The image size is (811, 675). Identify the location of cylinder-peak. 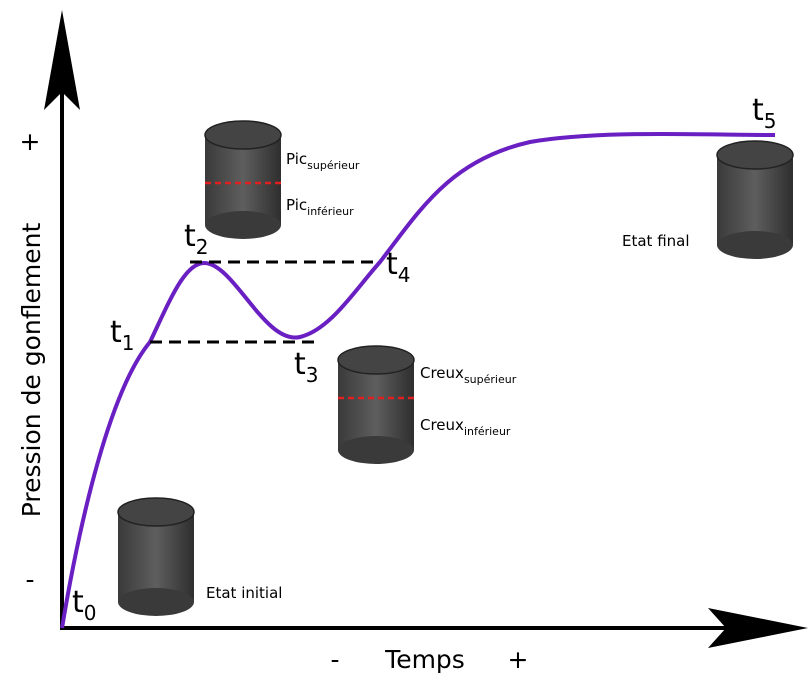
(243, 180).